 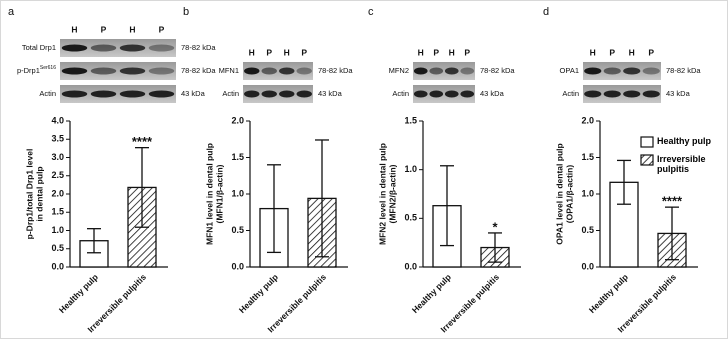 I want to click on panel-label: b, so click(x=186, y=12).